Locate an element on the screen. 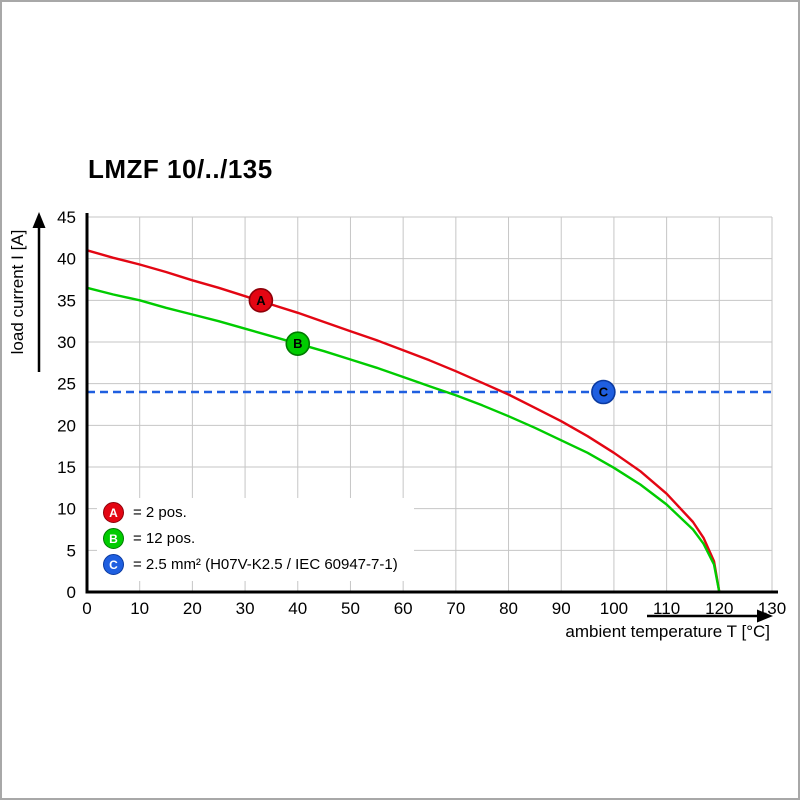  y-tick-label: 45 is located at coordinates (66, 217).